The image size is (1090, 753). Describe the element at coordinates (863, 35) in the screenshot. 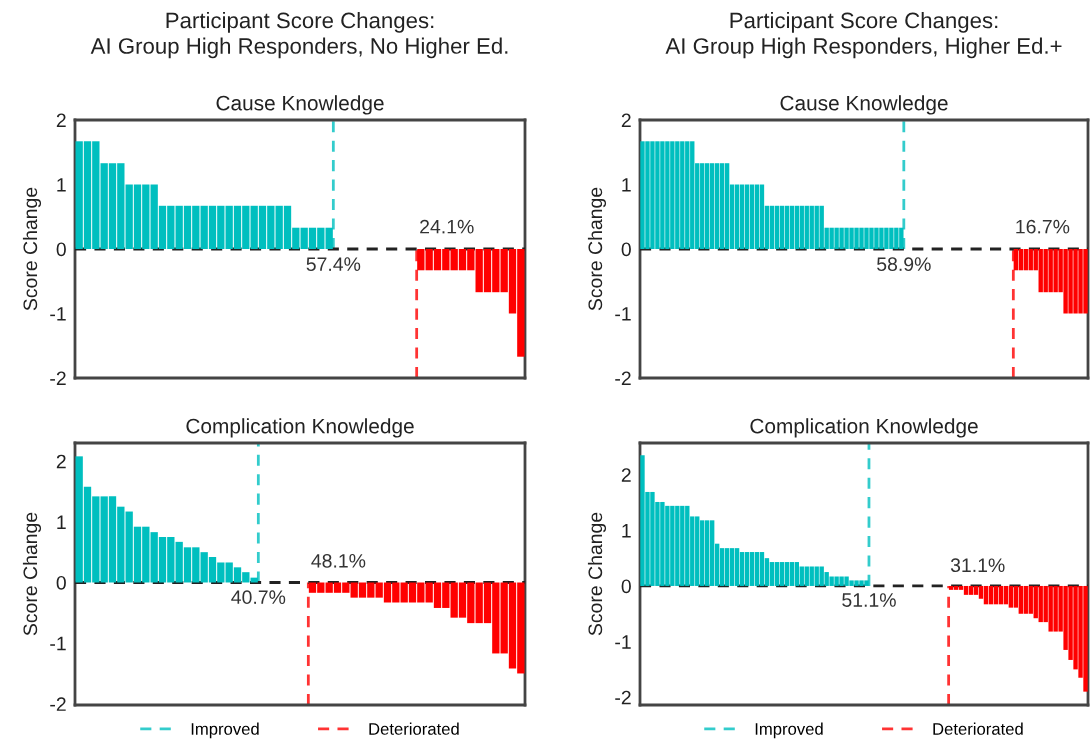

I see `chart-title: Participant Score Changes: AI Group High Responders, Higher Ed.+` at that location.